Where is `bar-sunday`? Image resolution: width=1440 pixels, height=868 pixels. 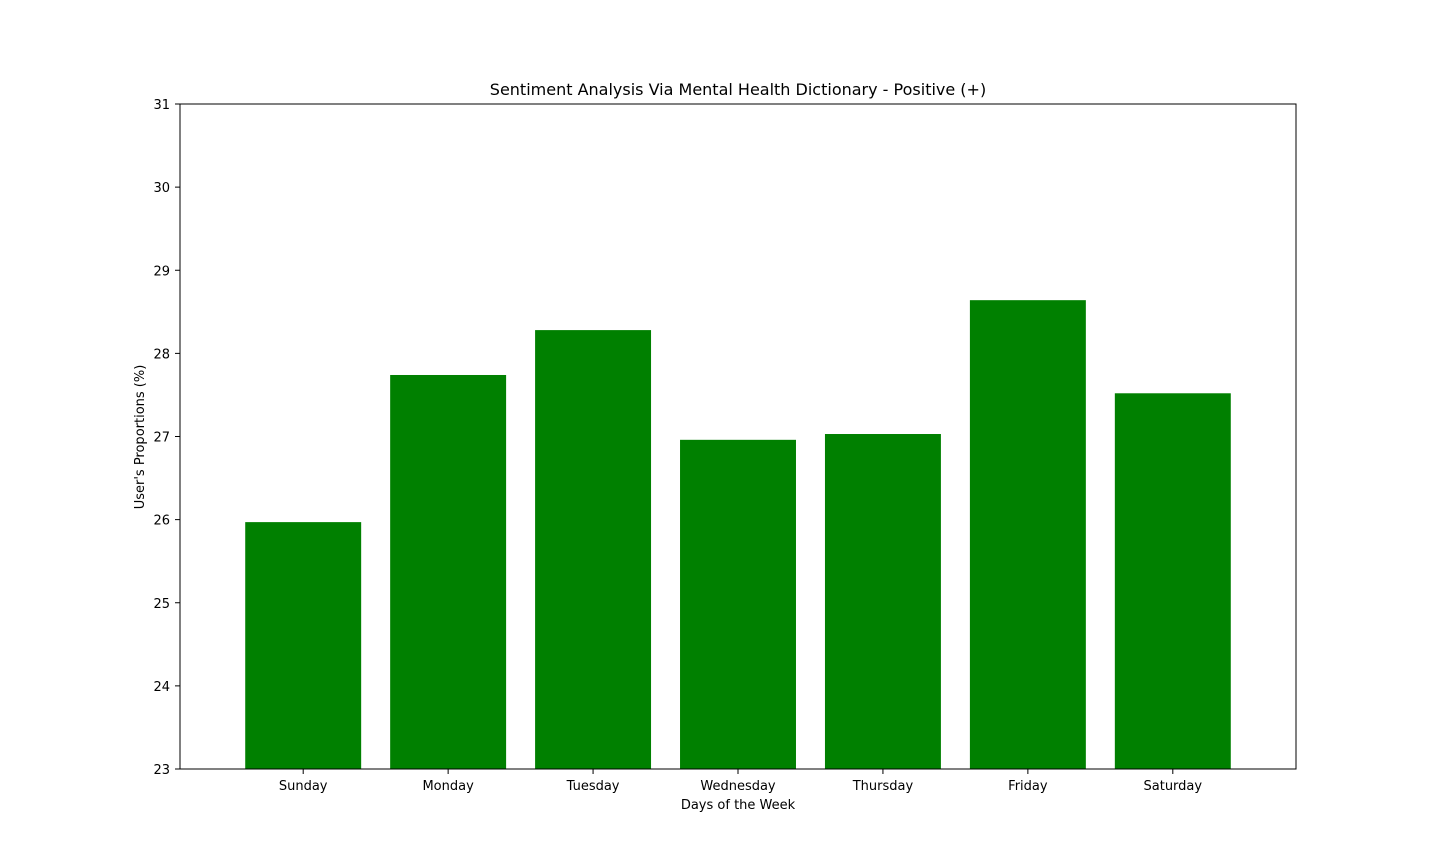 bar-sunday is located at coordinates (303, 645).